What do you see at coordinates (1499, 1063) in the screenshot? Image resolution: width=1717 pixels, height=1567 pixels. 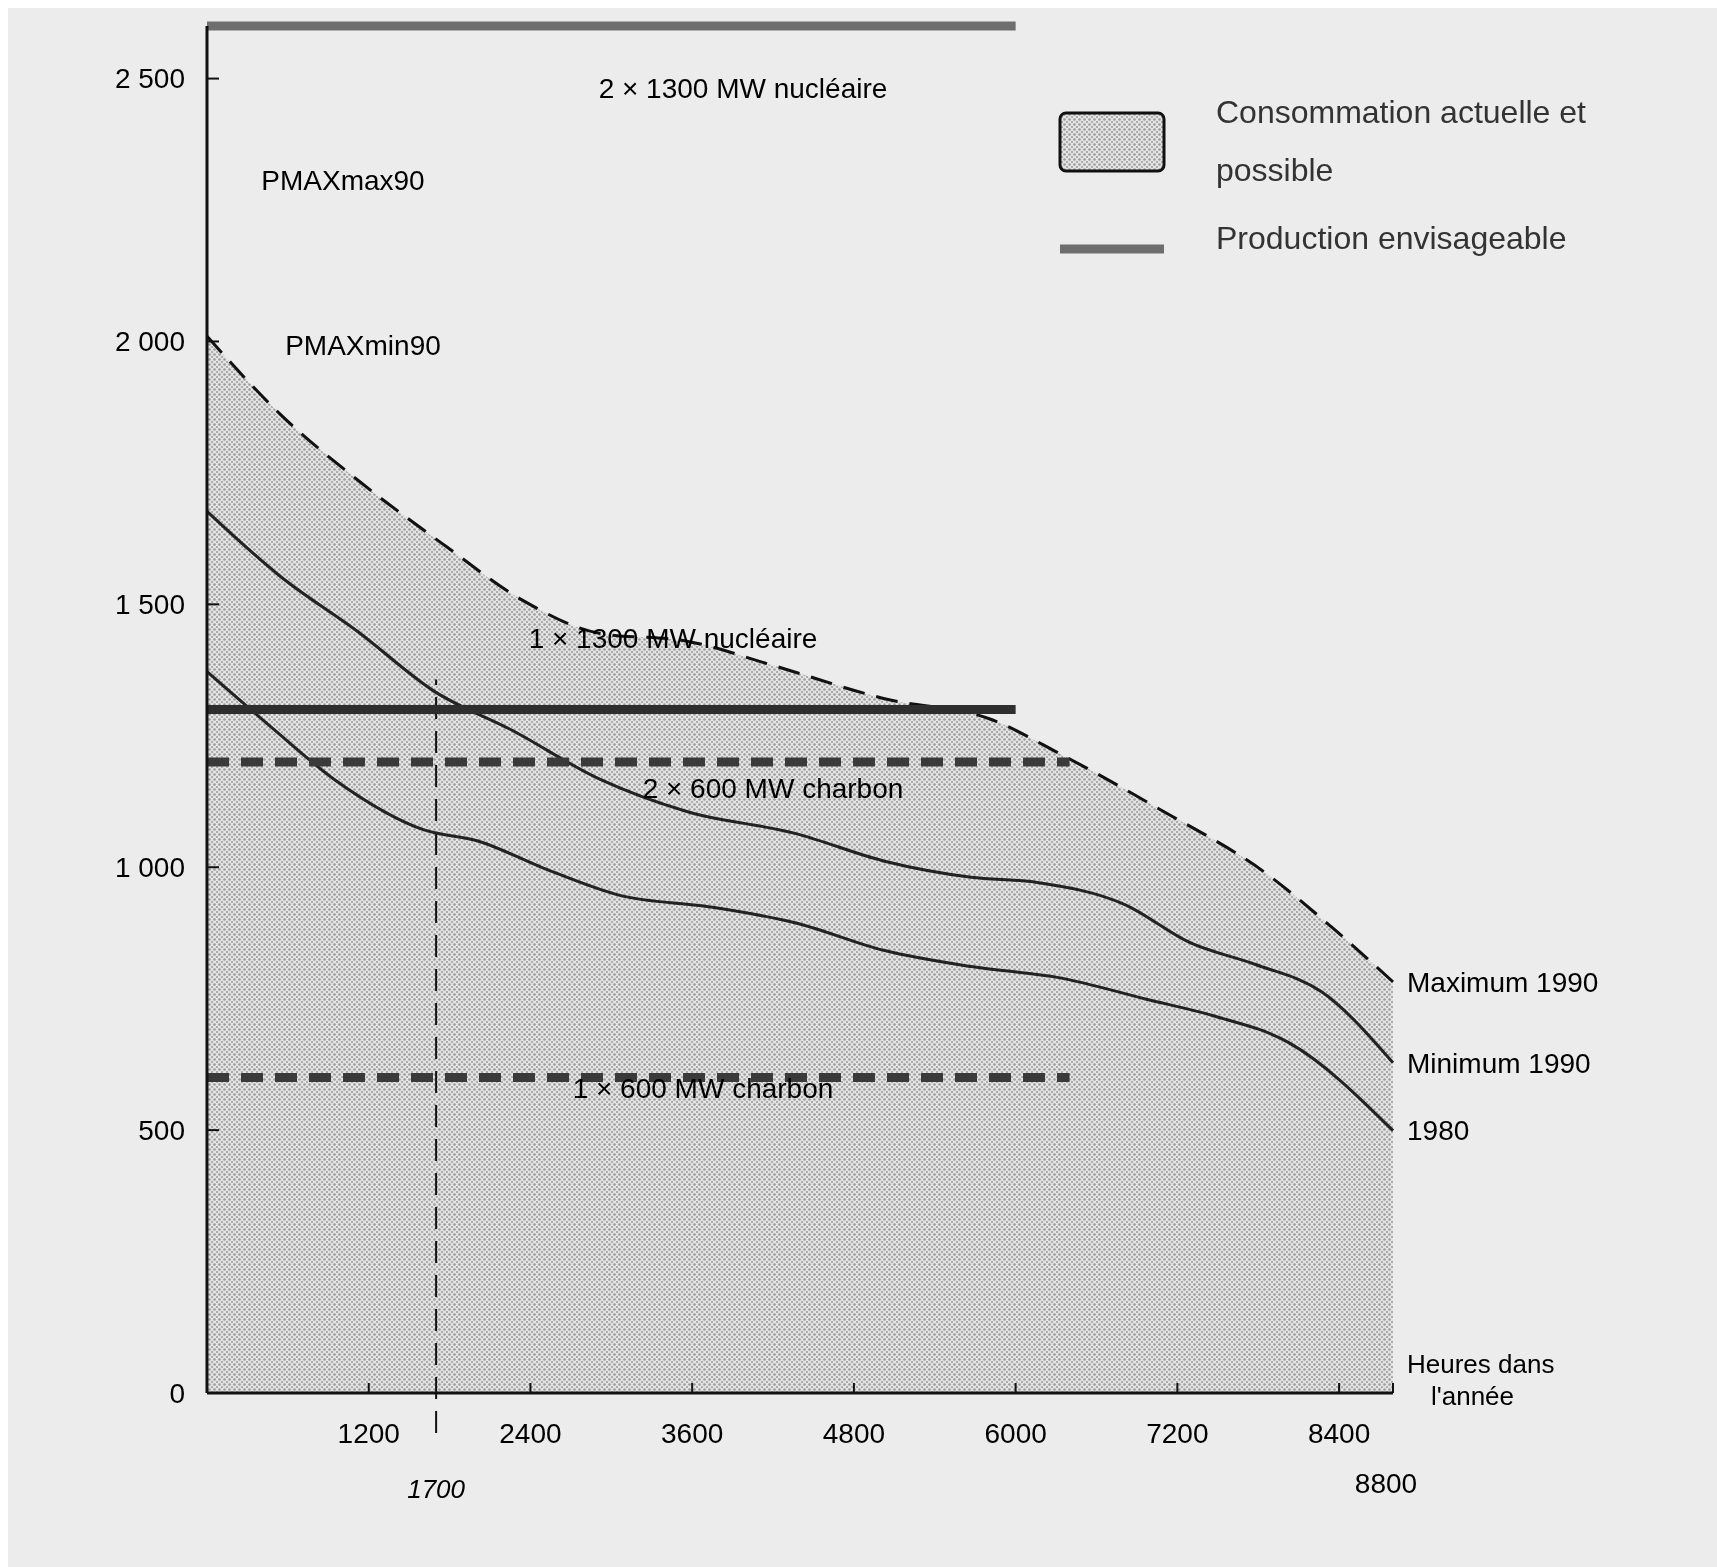 I see `series-label: Minimum 1990` at bounding box center [1499, 1063].